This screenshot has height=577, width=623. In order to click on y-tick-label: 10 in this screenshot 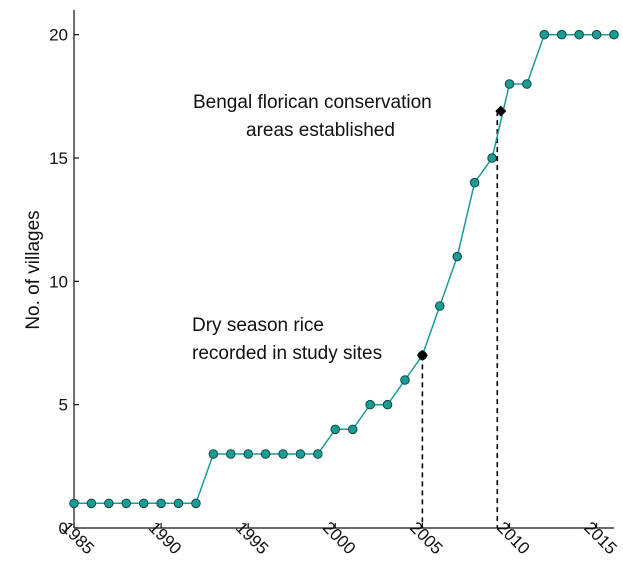, I will do `click(58, 281)`.